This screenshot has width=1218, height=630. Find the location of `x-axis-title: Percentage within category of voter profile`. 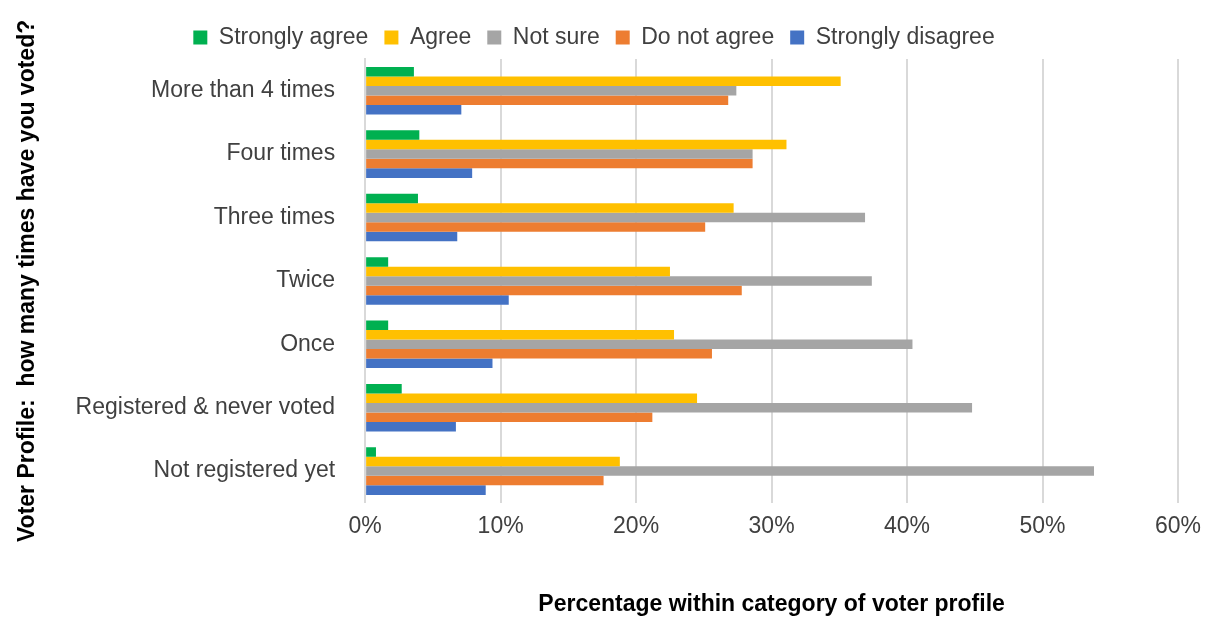

x-axis-title: Percentage within category of voter profile is located at coordinates (771, 602).